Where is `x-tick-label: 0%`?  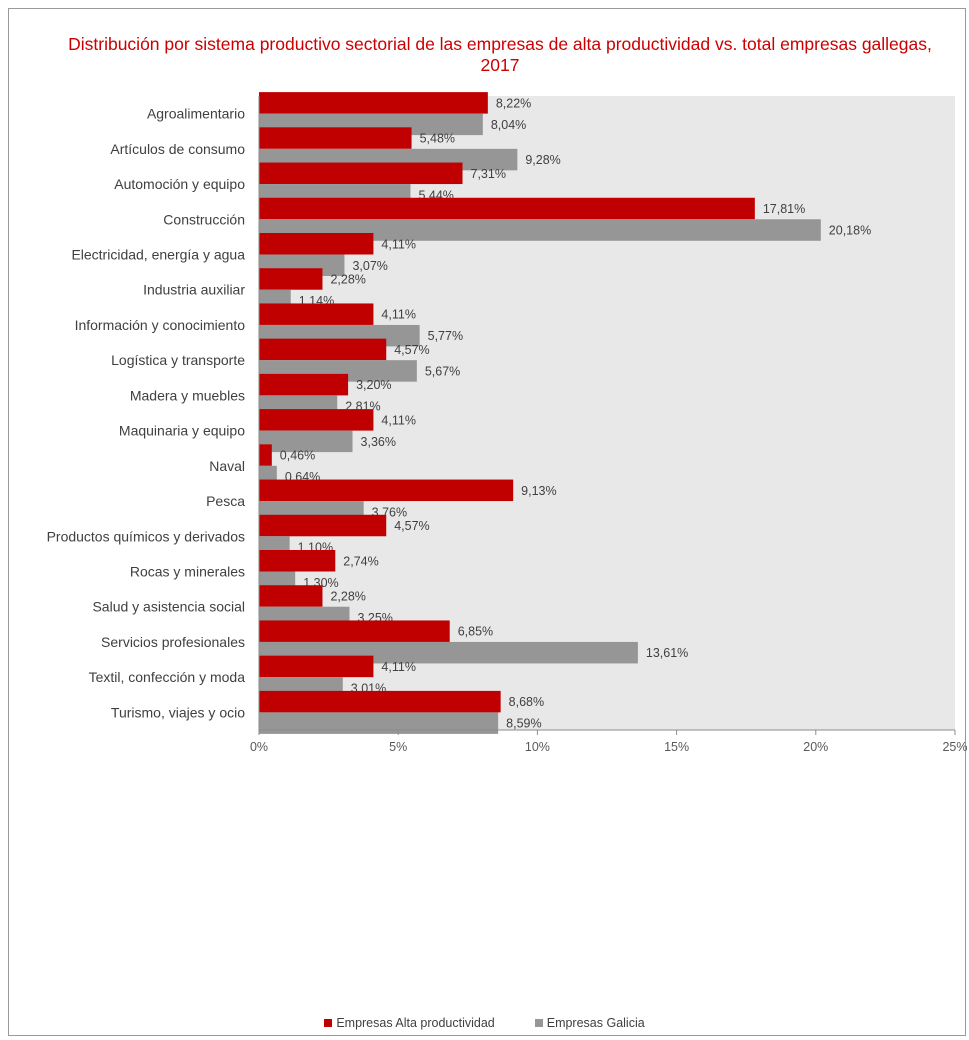 x-tick-label: 0% is located at coordinates (259, 747).